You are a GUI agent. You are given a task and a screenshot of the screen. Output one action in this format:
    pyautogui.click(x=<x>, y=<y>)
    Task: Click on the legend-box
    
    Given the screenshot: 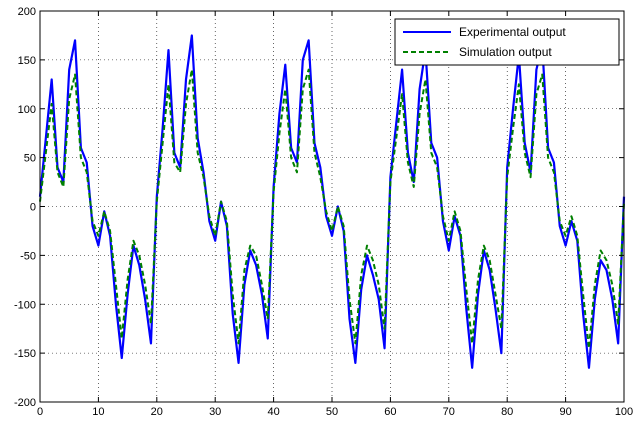 What is the action you would take?
    pyautogui.click(x=507, y=42)
    